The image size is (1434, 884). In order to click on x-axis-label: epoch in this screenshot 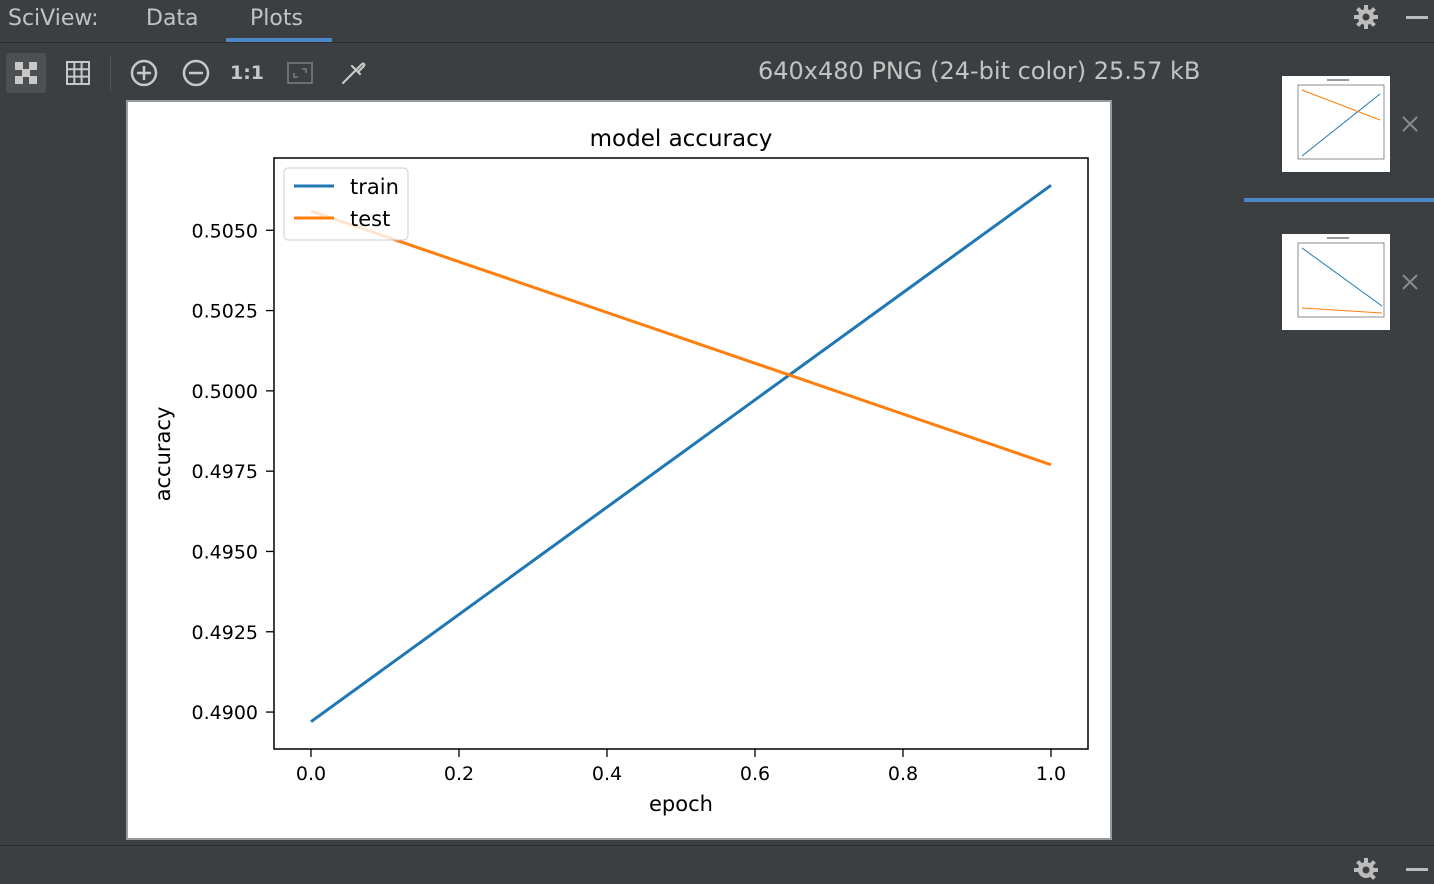, I will do `click(681, 804)`.